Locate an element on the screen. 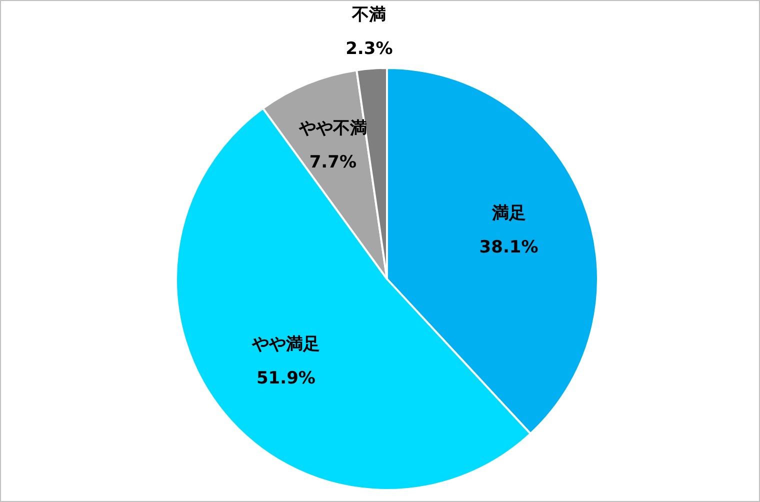  data-label: 2.3% is located at coordinates (369, 49).